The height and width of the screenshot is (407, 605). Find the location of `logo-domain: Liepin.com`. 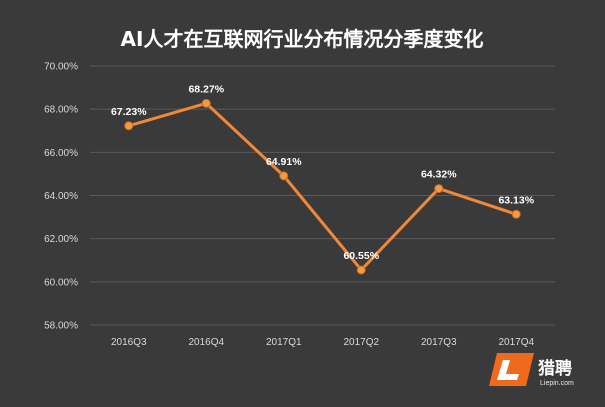

logo-domain: Liepin.com is located at coordinates (557, 383).